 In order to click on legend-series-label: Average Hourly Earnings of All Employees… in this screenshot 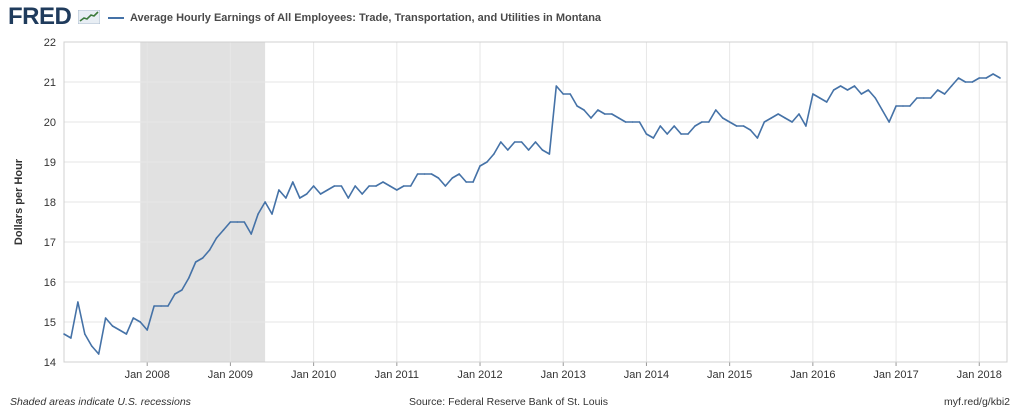, I will do `click(366, 18)`.